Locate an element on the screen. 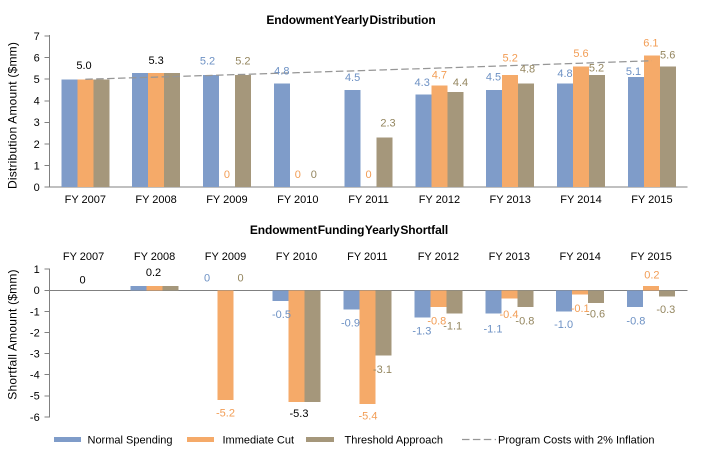 The width and height of the screenshot is (701, 458). svg-text: -5.2 is located at coordinates (225, 413).